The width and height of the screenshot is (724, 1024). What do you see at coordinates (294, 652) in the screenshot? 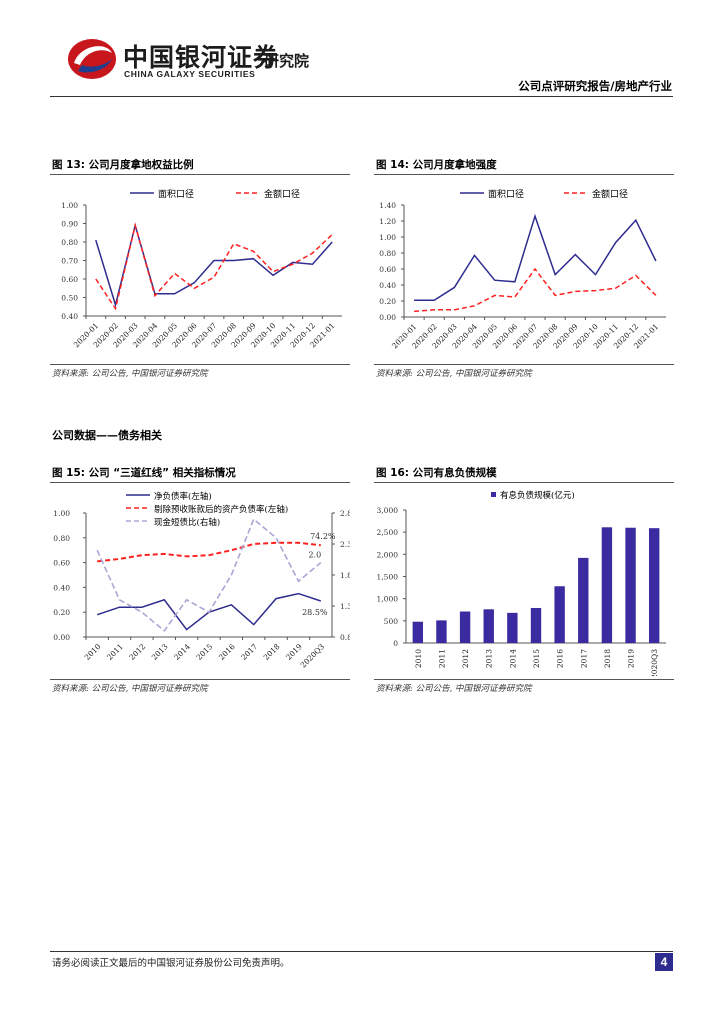
I see `x-tick-label: 2019` at bounding box center [294, 652].